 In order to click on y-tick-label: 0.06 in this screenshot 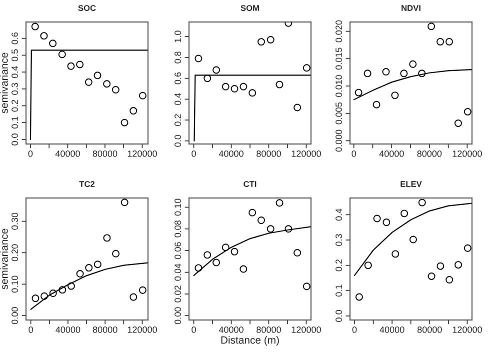, I will do `click(177, 251)`.